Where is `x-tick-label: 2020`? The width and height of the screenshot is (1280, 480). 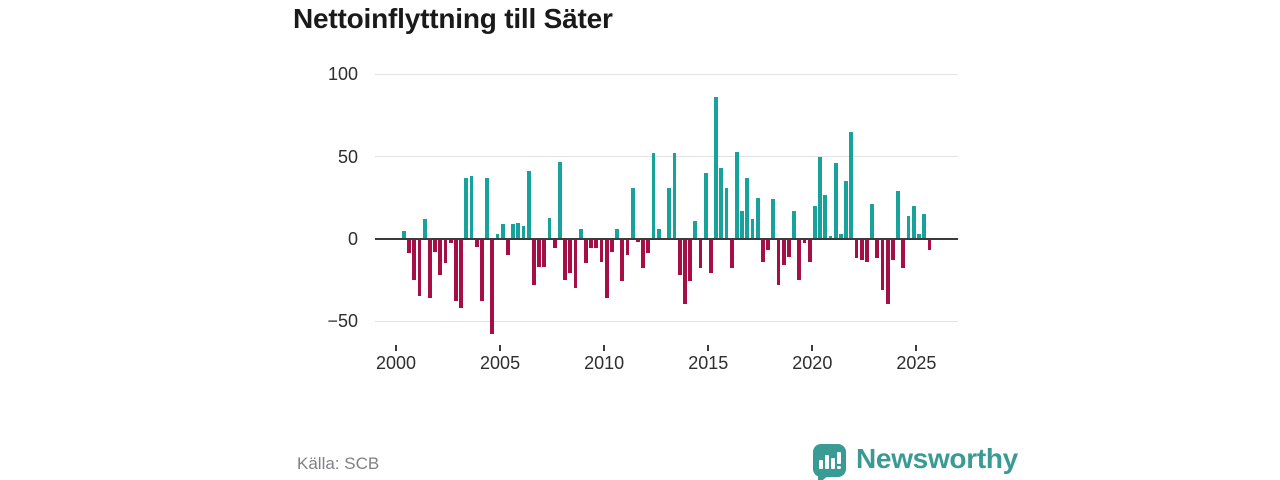
x-tick-label: 2020 is located at coordinates (812, 363).